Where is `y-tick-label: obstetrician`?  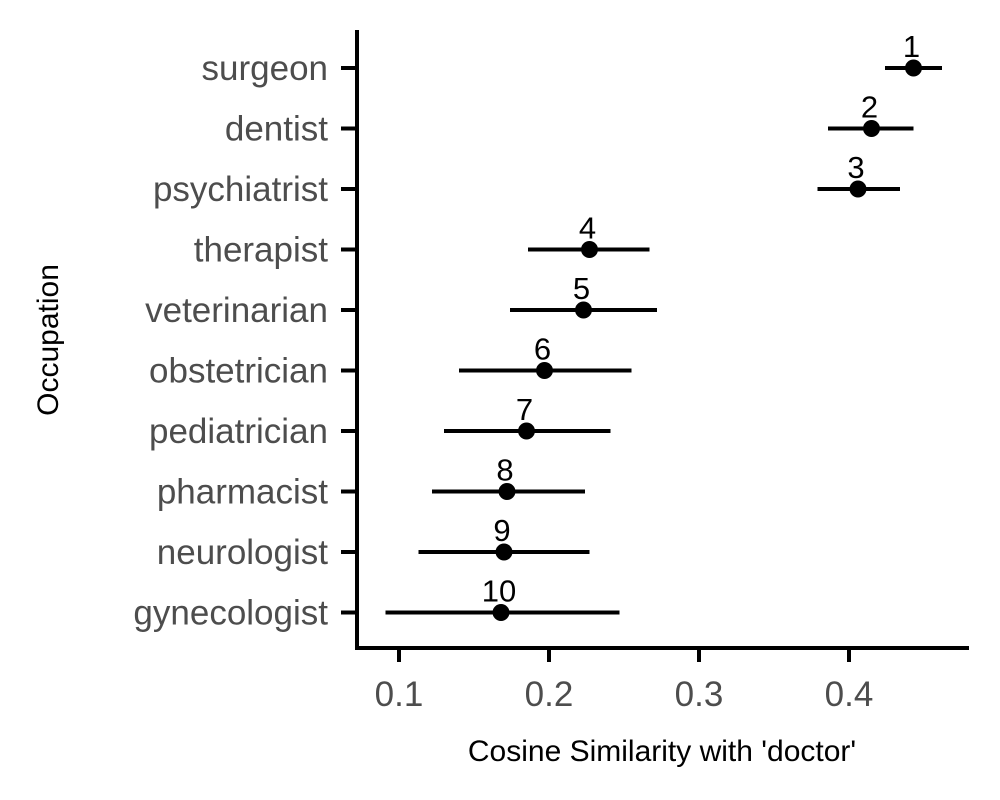 y-tick-label: obstetrician is located at coordinates (238, 371).